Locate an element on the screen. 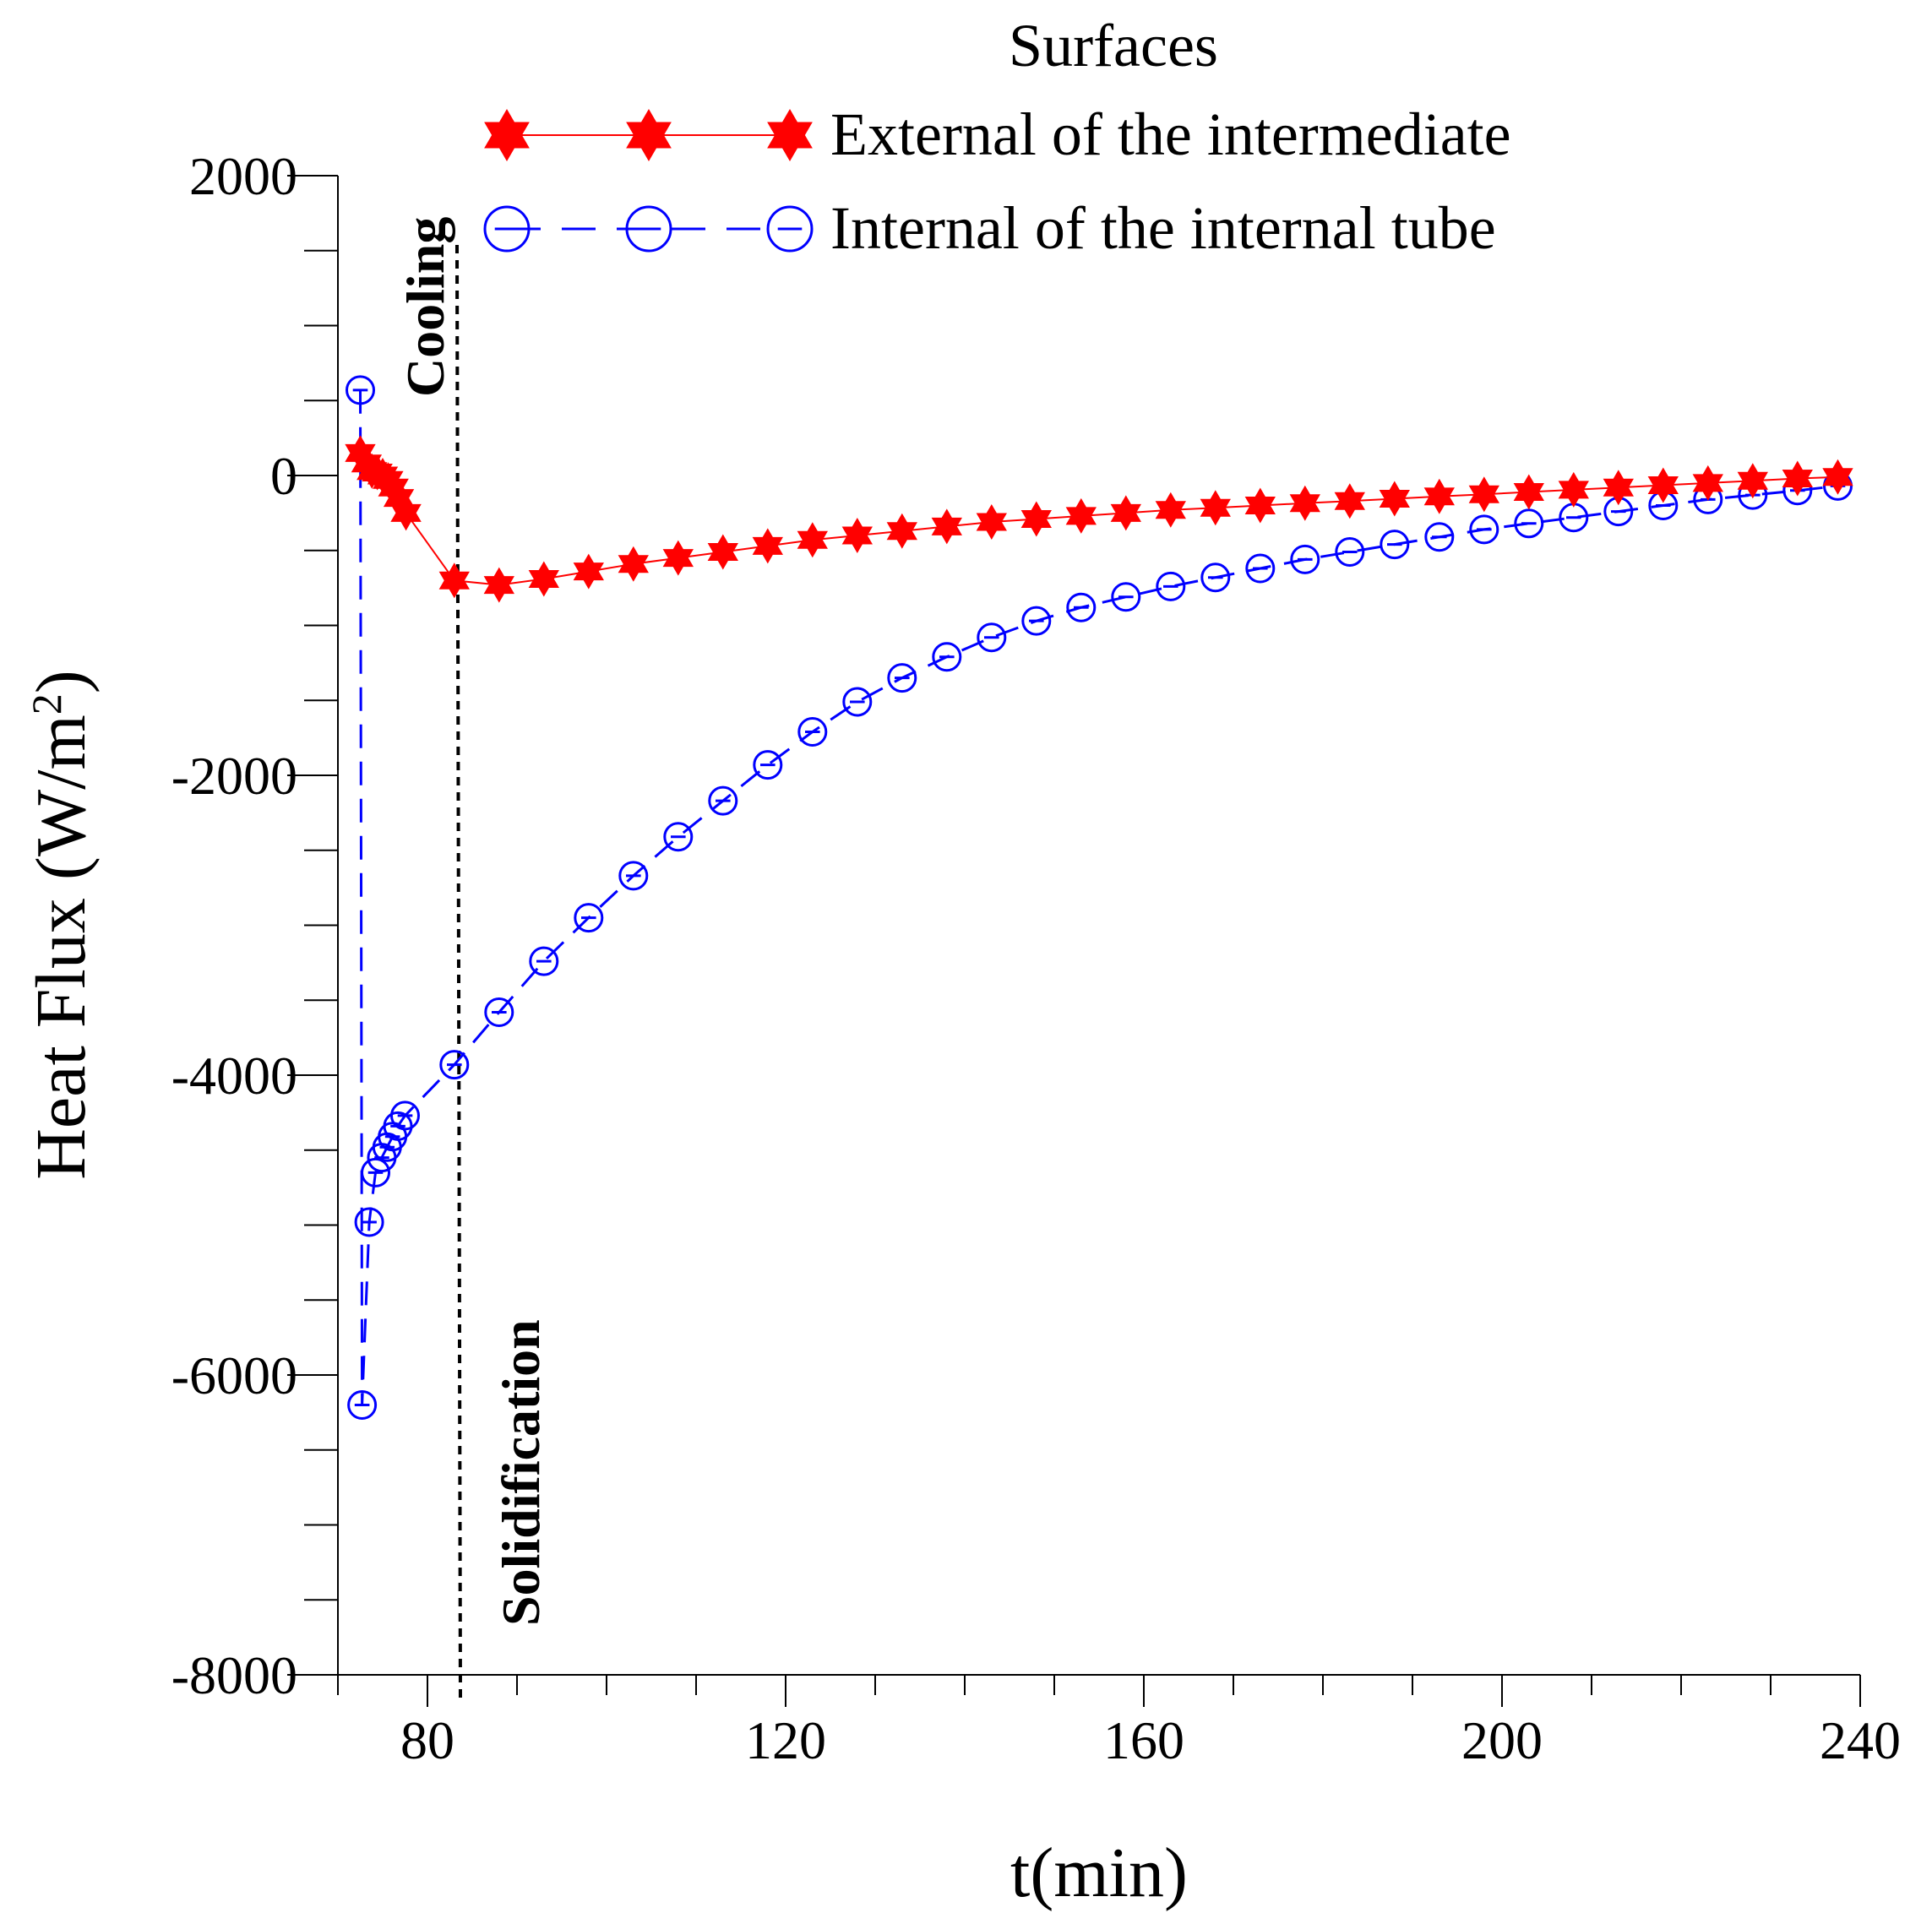 Image resolution: width=1932 pixels, height=1913 pixels. legend-title: Surfaces is located at coordinates (1113, 45).